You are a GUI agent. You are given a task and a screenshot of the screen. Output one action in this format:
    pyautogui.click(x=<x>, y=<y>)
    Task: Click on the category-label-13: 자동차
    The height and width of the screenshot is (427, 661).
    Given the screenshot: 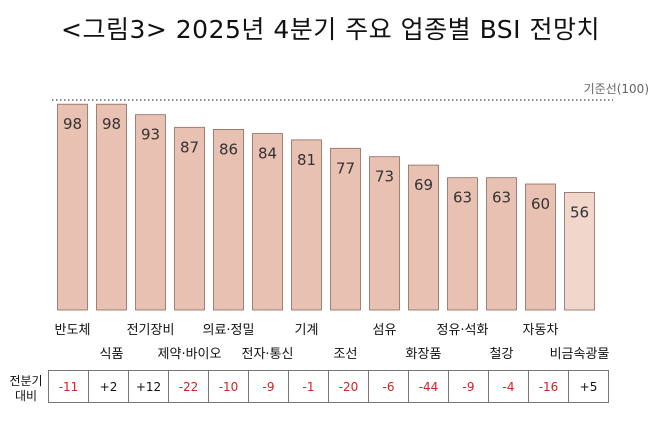 What is the action you would take?
    pyautogui.click(x=541, y=330)
    